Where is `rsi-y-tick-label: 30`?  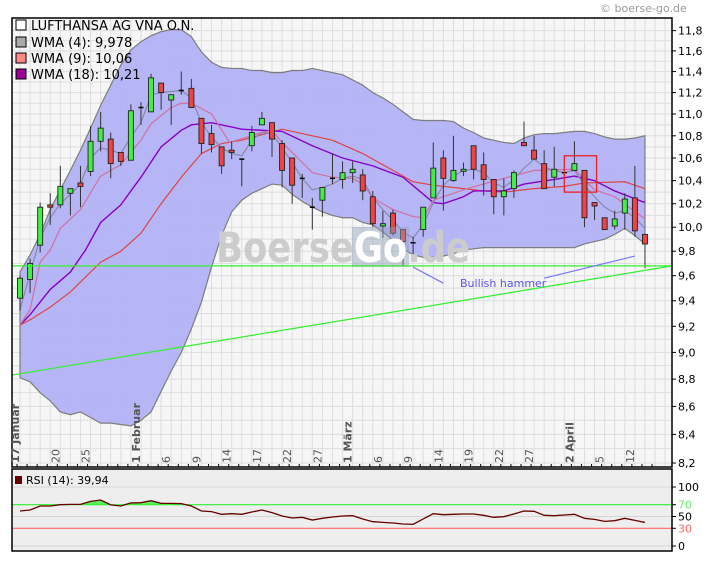
rsi-y-tick-label: 30 is located at coordinates (685, 528).